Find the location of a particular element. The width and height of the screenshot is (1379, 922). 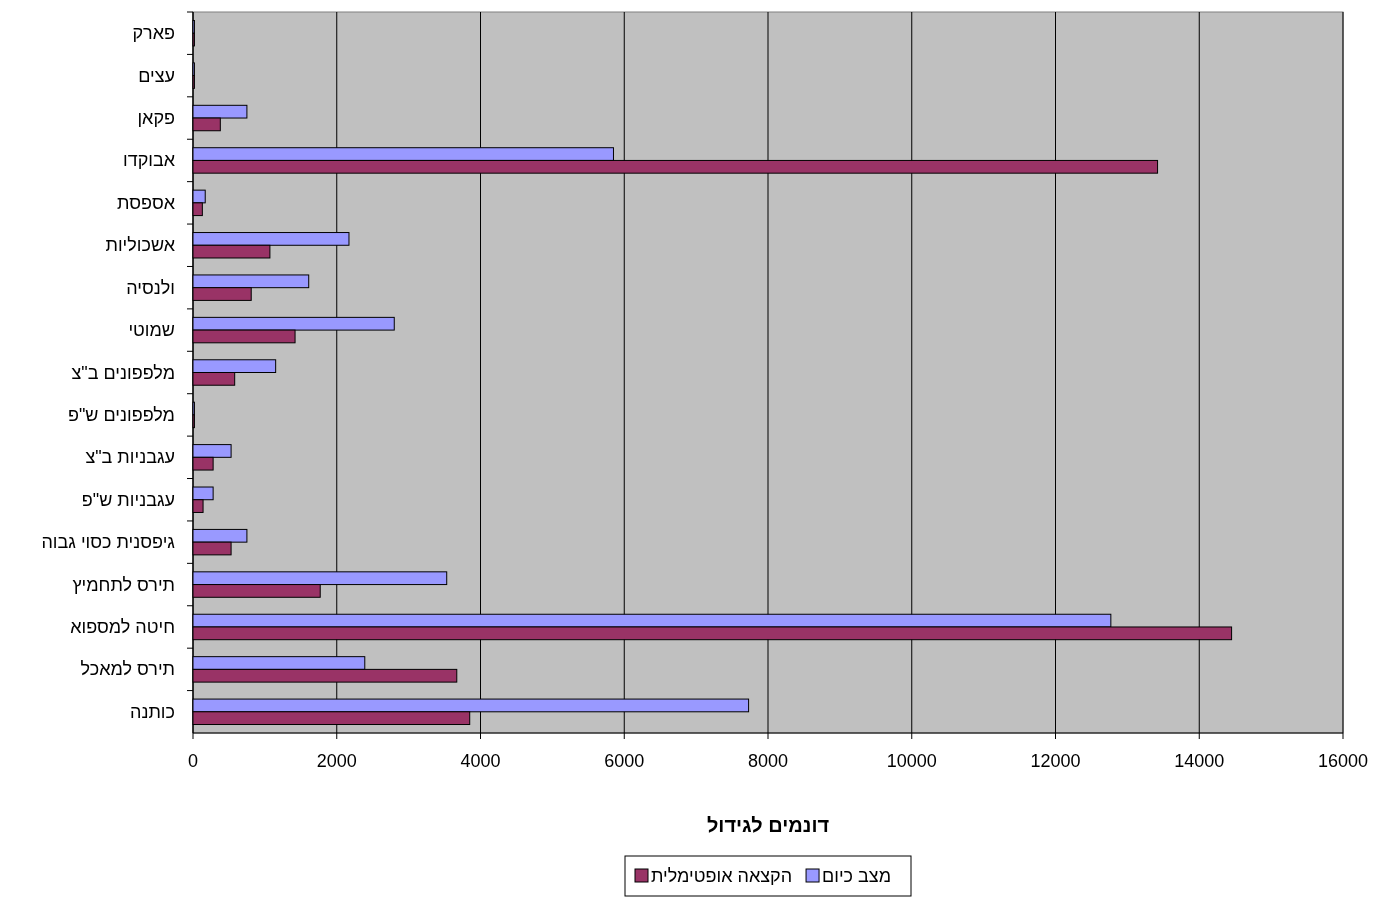

y-tick-label: אשכוליות is located at coordinates (140, 245).